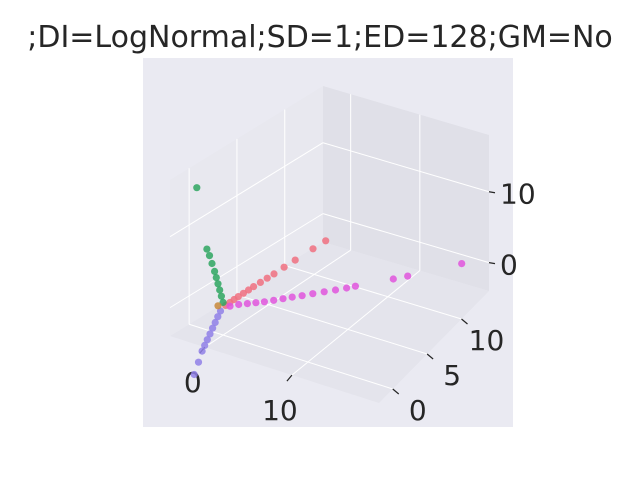  Describe the element at coordinates (193, 382) in the screenshot. I see `x-tick-label: 0` at that location.